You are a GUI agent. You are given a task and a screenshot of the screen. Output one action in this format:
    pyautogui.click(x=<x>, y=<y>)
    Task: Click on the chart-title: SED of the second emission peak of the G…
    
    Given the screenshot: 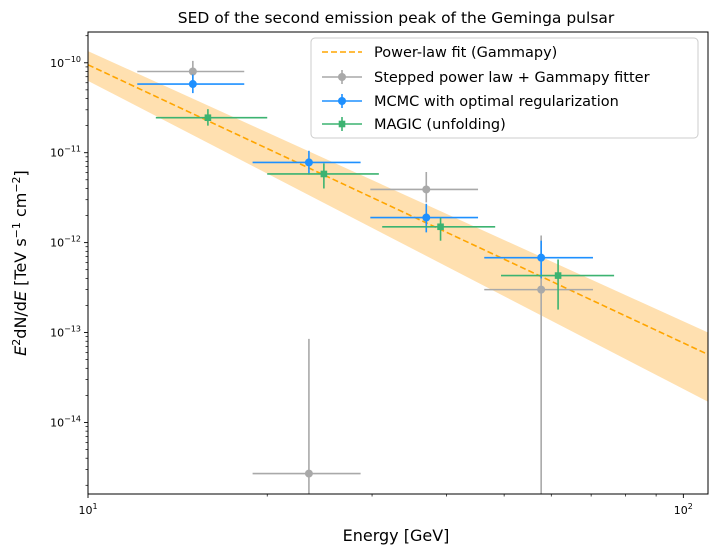 What is the action you would take?
    pyautogui.click(x=396, y=18)
    